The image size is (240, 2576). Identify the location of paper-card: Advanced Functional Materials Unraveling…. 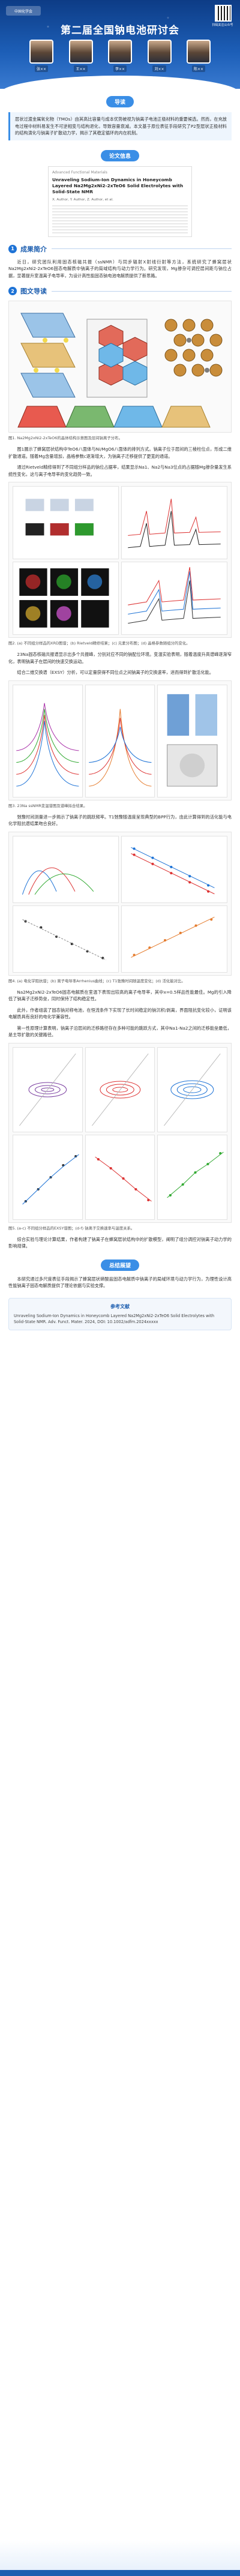
(120, 201).